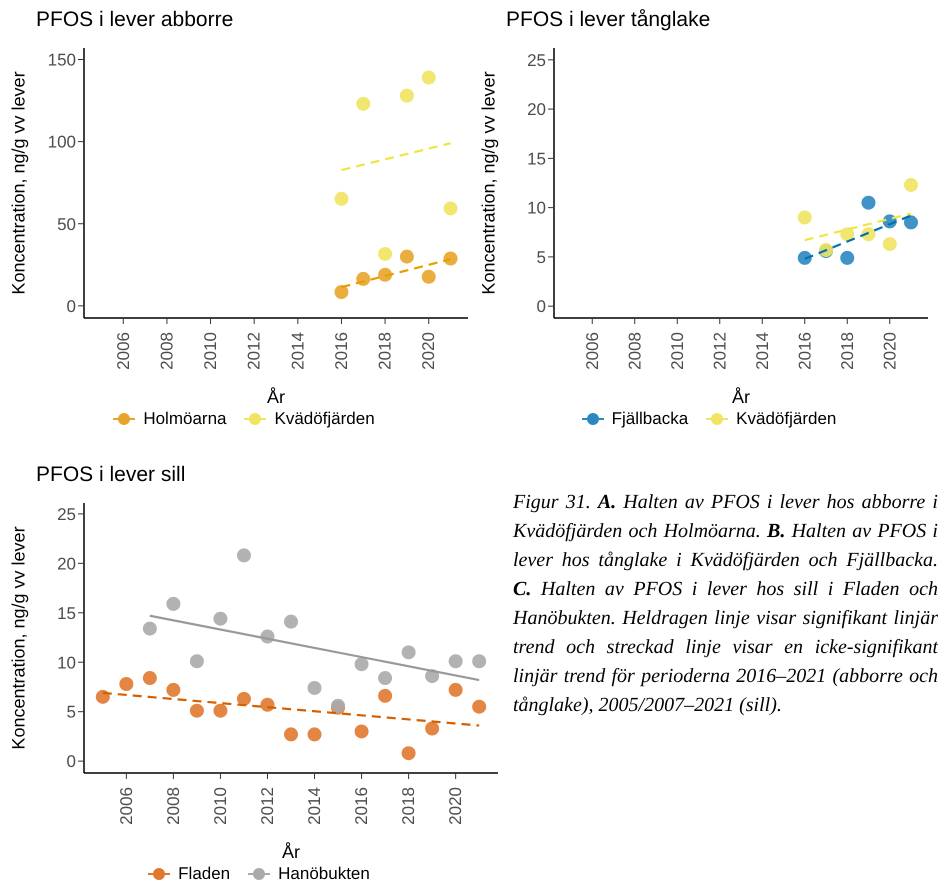 The width and height of the screenshot is (938, 896). What do you see at coordinates (110, 475) in the screenshot?
I see `chart-title: PFOS i lever sill` at bounding box center [110, 475].